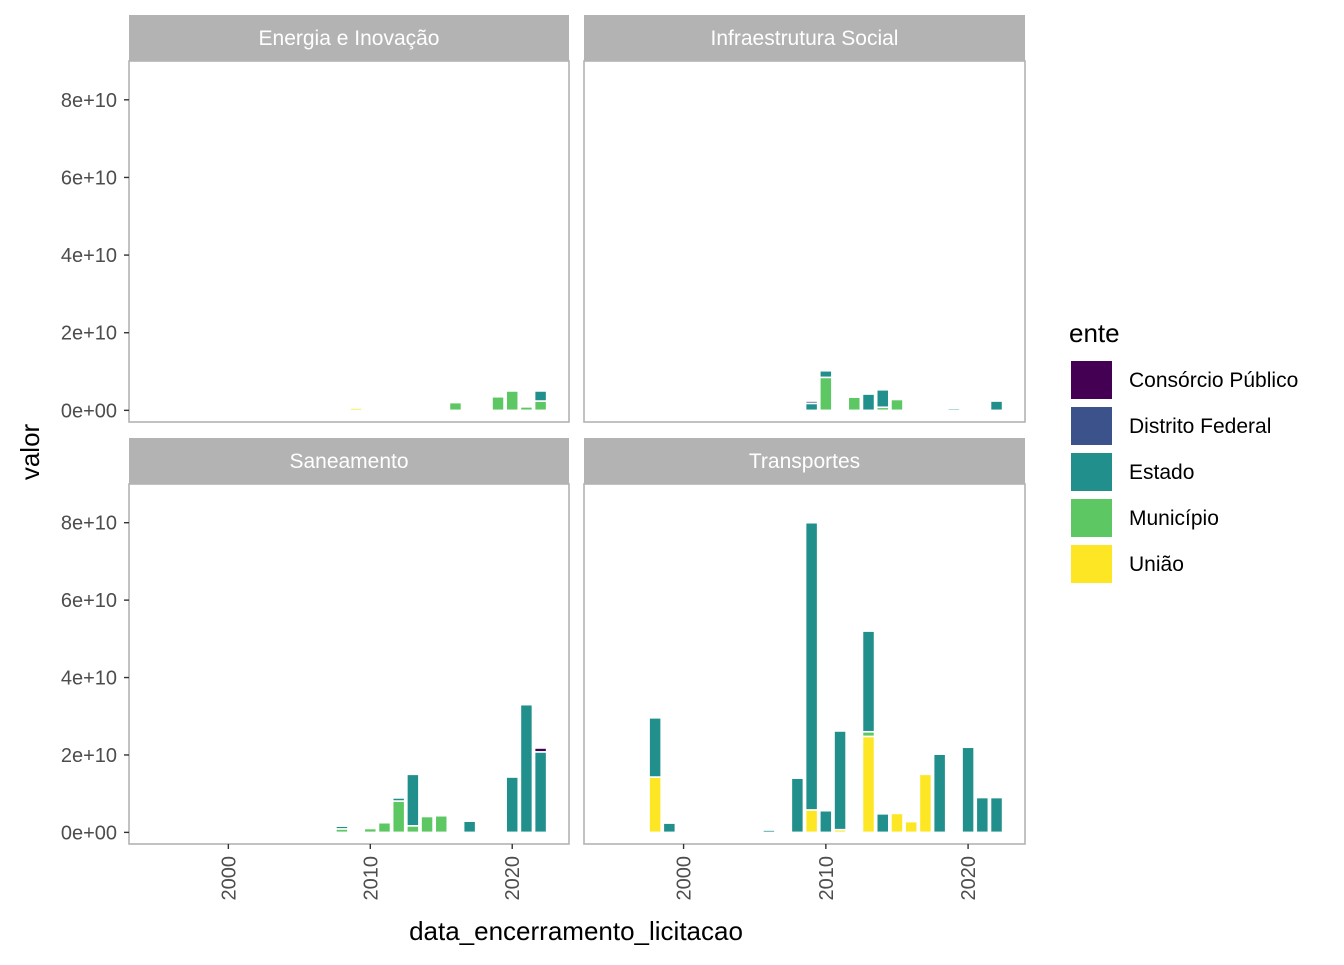  I want to click on bar-2022-municipio, so click(540, 406).